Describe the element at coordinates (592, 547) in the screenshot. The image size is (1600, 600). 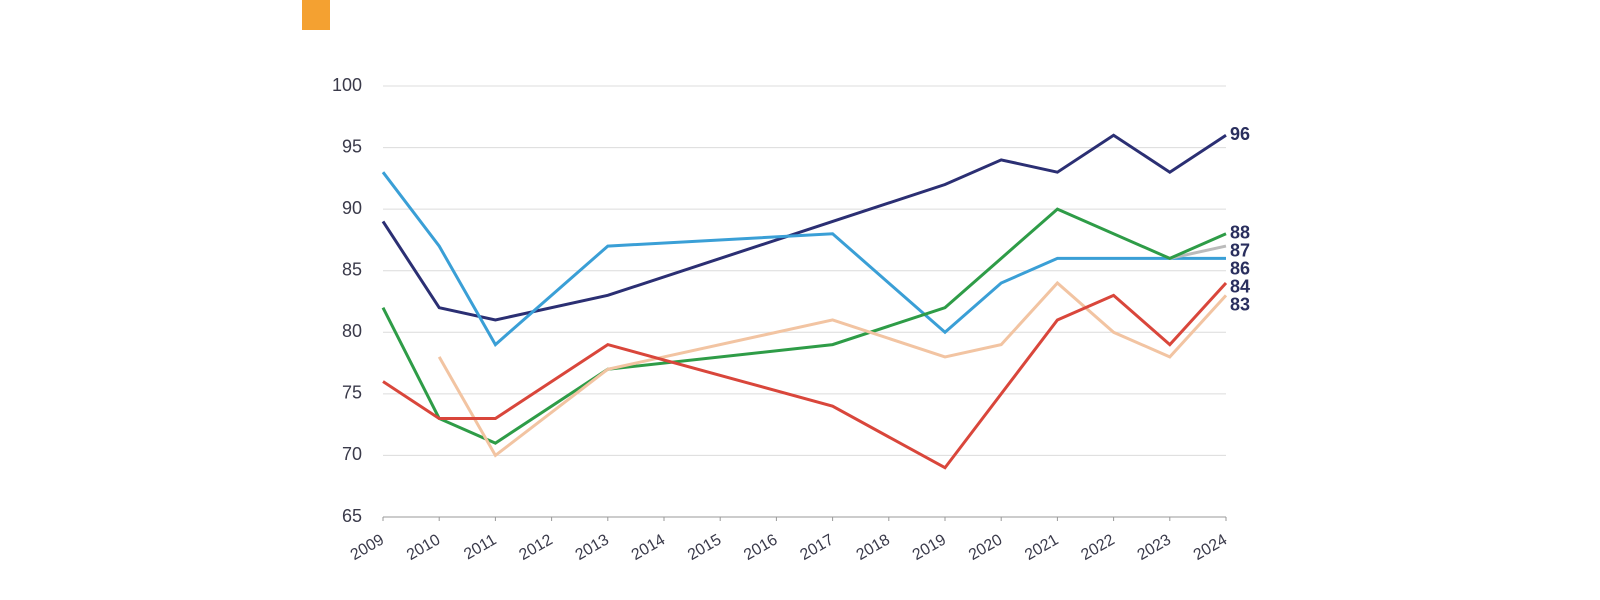
I see `x-tick-label: 2013` at that location.